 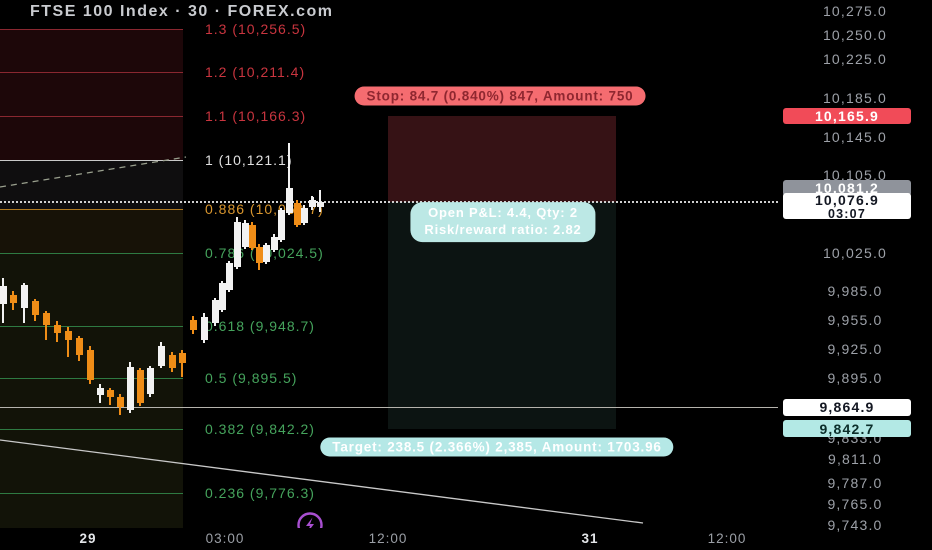 What do you see at coordinates (93, 172) in the screenshot?
I see `dashed-guide-line` at bounding box center [93, 172].